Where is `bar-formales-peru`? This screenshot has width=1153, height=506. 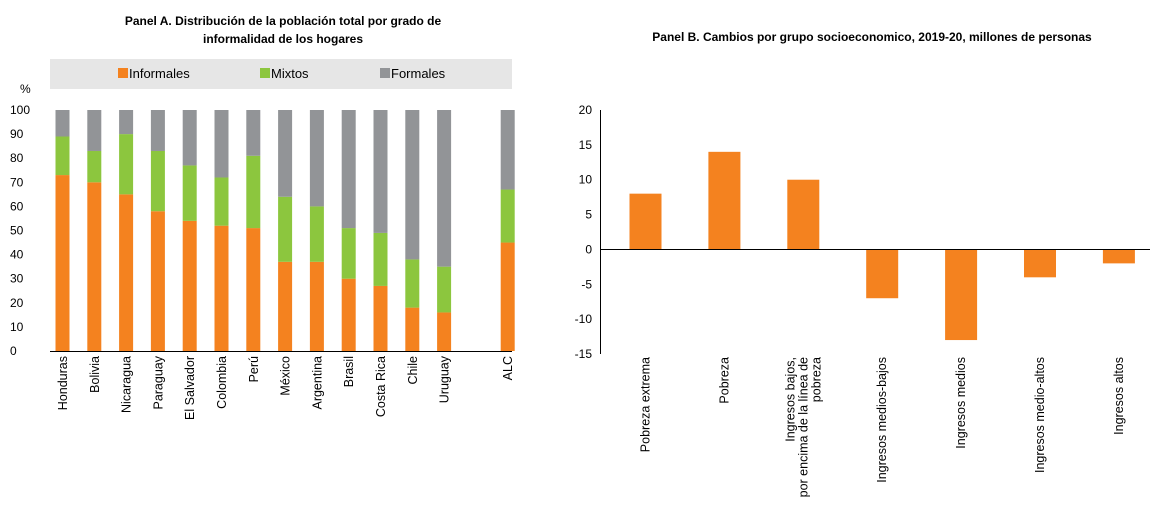 bar-formales-peru is located at coordinates (253, 133).